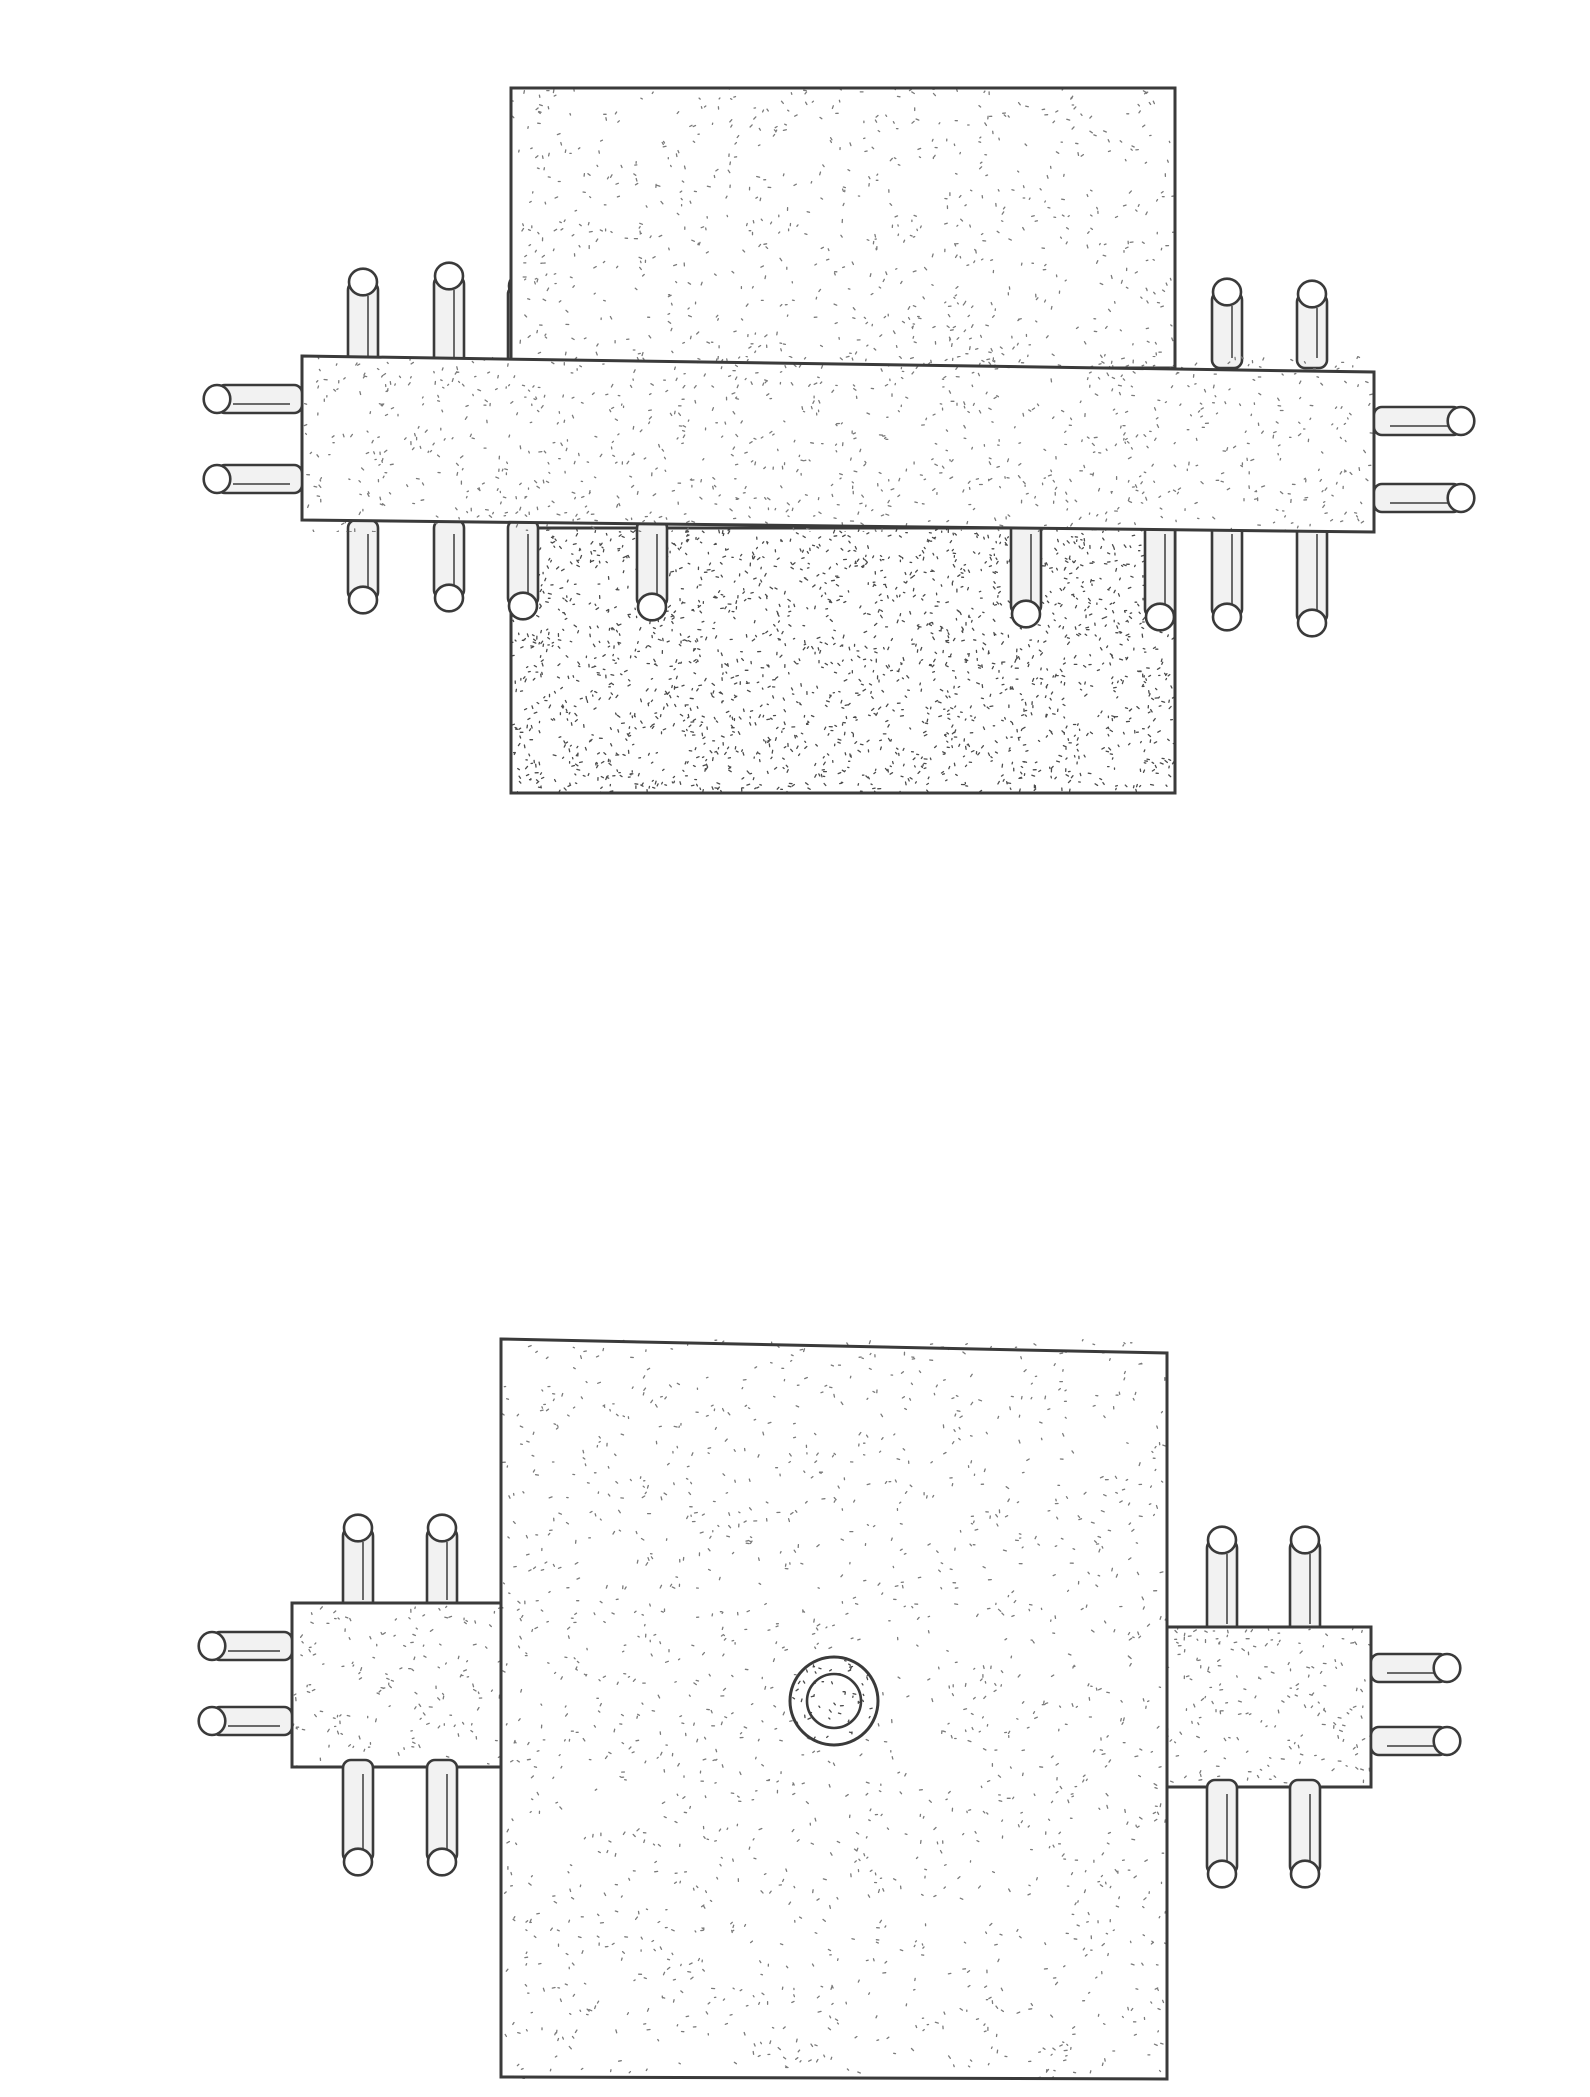 The image size is (1590, 2097). I want to click on center-ring-inner, so click(834, 1701).